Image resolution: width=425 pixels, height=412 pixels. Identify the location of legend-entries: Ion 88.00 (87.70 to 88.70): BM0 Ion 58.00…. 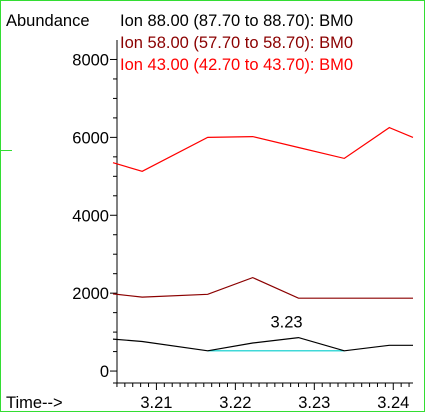
(236, 43).